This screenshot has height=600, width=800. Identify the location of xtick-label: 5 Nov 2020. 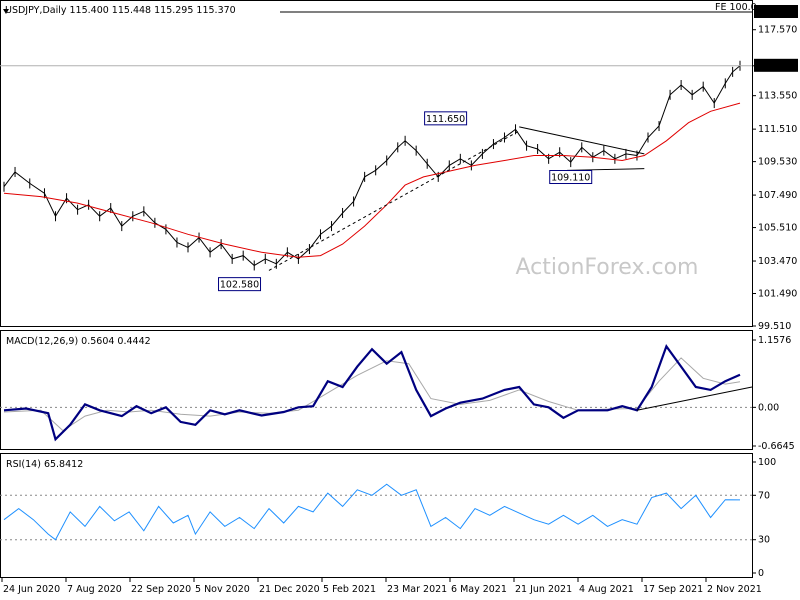
(222, 589).